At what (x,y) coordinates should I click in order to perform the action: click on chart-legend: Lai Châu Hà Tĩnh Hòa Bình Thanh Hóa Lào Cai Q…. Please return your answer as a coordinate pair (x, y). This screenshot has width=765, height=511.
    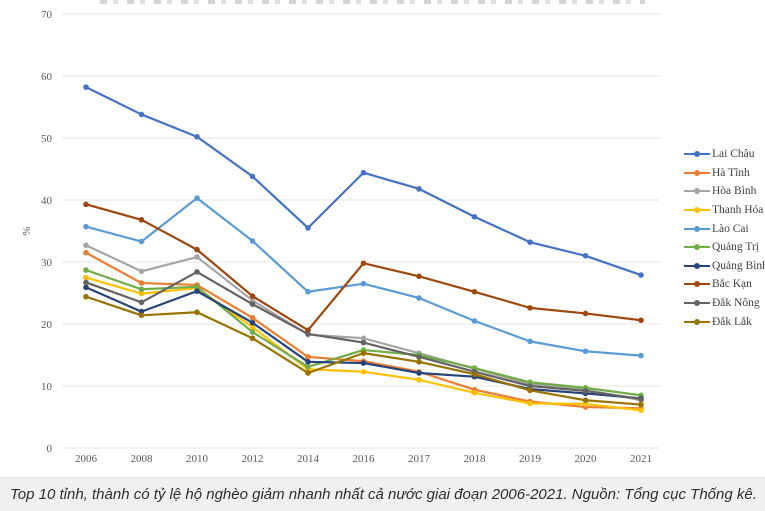
    Looking at the image, I should click on (724, 238).